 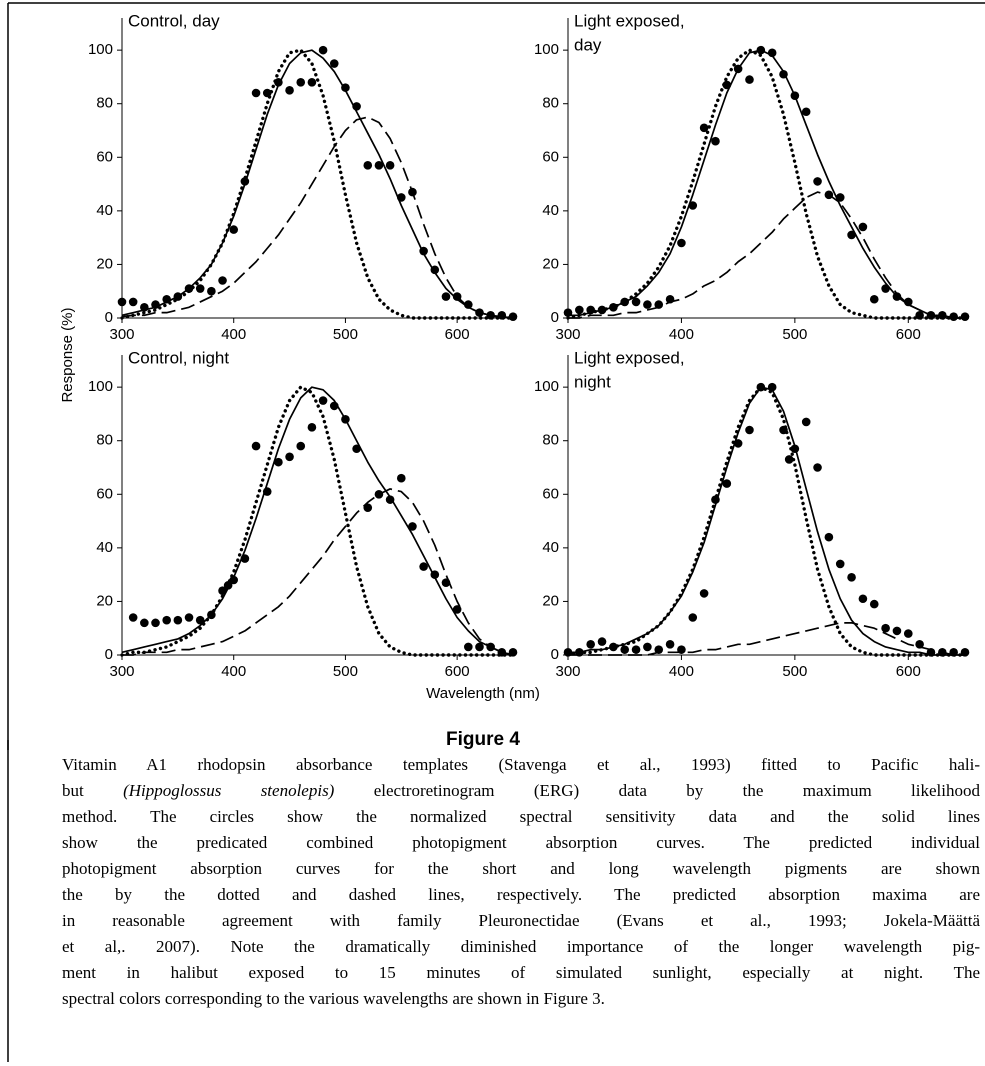 I want to click on panel-title: Control, night, so click(x=178, y=357).